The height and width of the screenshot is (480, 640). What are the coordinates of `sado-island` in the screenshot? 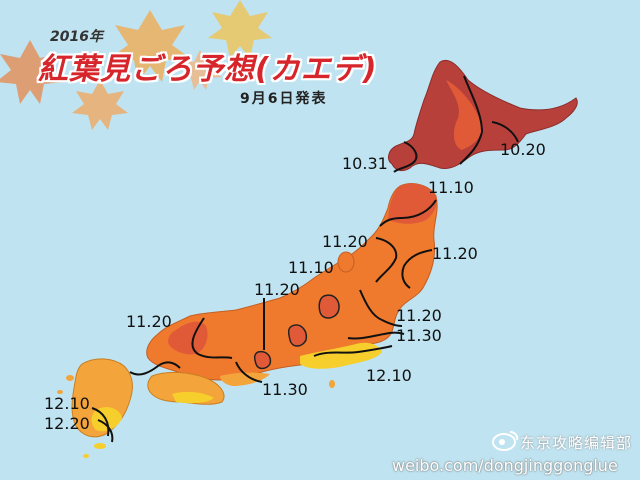 It's located at (346, 262).